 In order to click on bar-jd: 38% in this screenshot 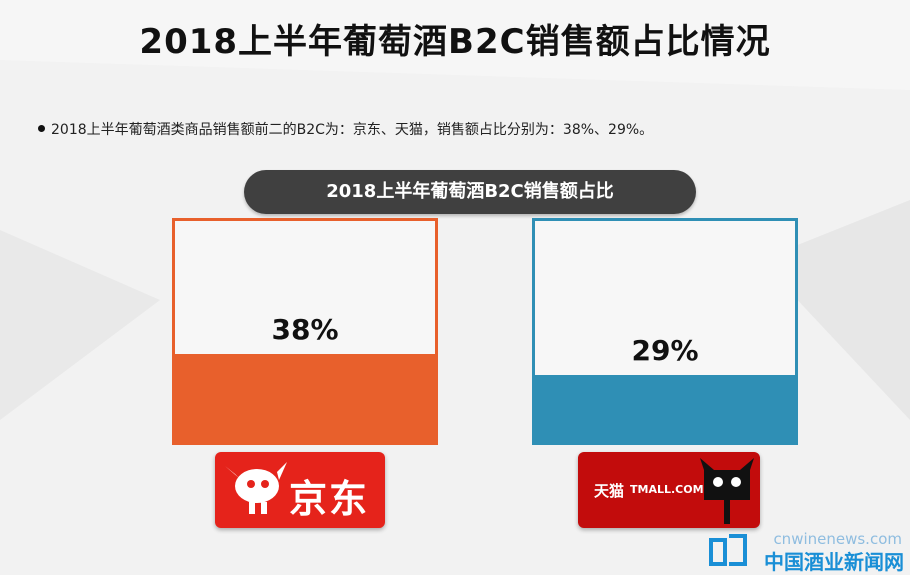, I will do `click(305, 331)`.